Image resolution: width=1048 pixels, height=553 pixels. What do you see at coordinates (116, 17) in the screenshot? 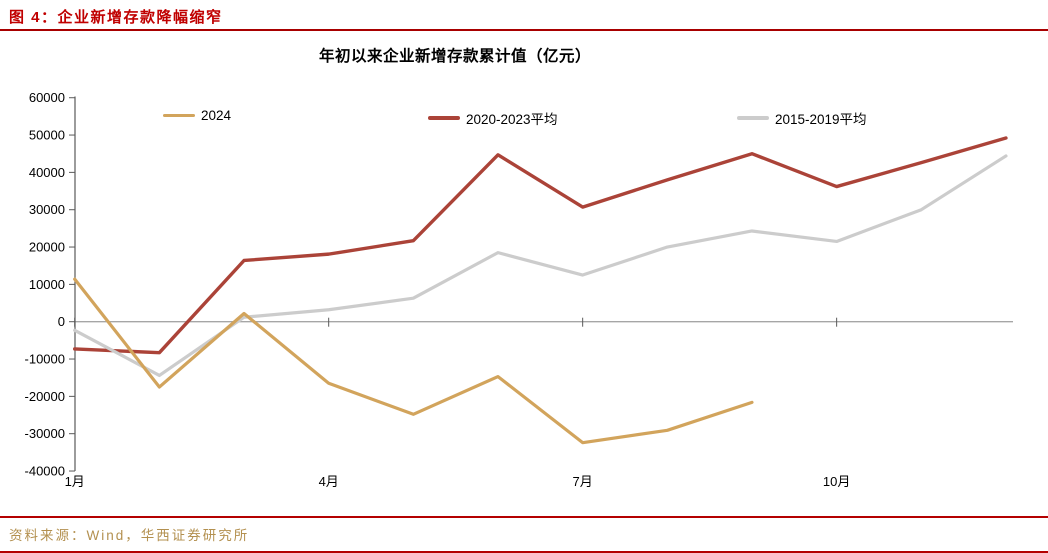
I see `figure-caption: 图 4：企业新增存款降幅缩窄` at bounding box center [116, 17].